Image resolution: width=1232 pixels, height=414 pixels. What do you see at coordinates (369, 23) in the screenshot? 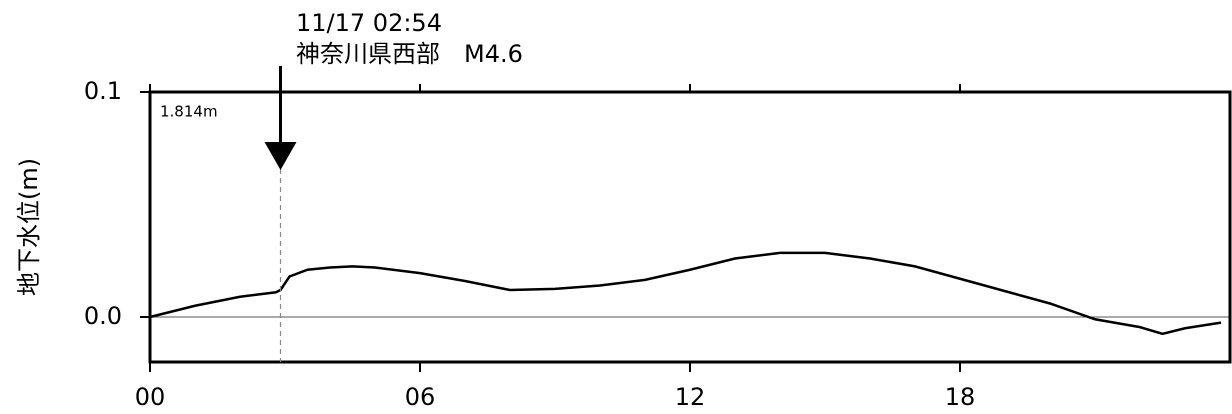
I see `event-time: 11/17 02:54` at bounding box center [369, 23].